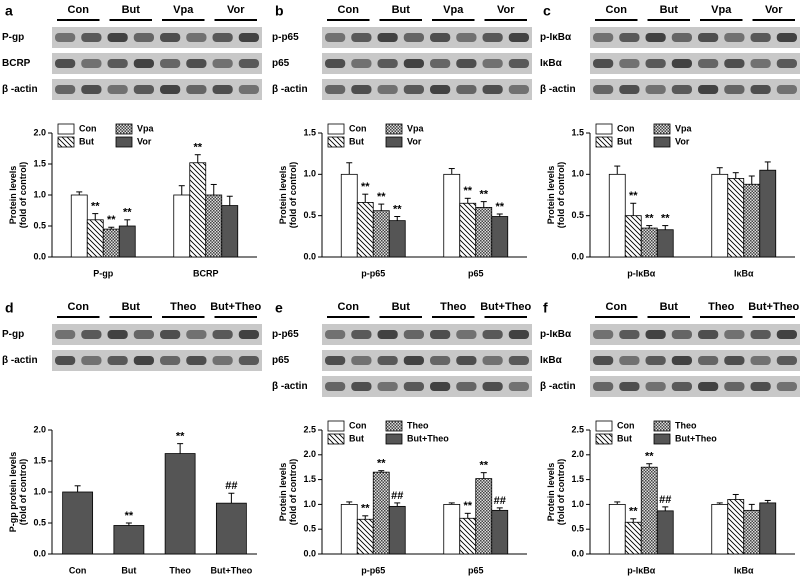 This screenshot has width=800, height=584. What do you see at coordinates (86, 141) in the screenshot?
I see `legend-label: But` at bounding box center [86, 141].